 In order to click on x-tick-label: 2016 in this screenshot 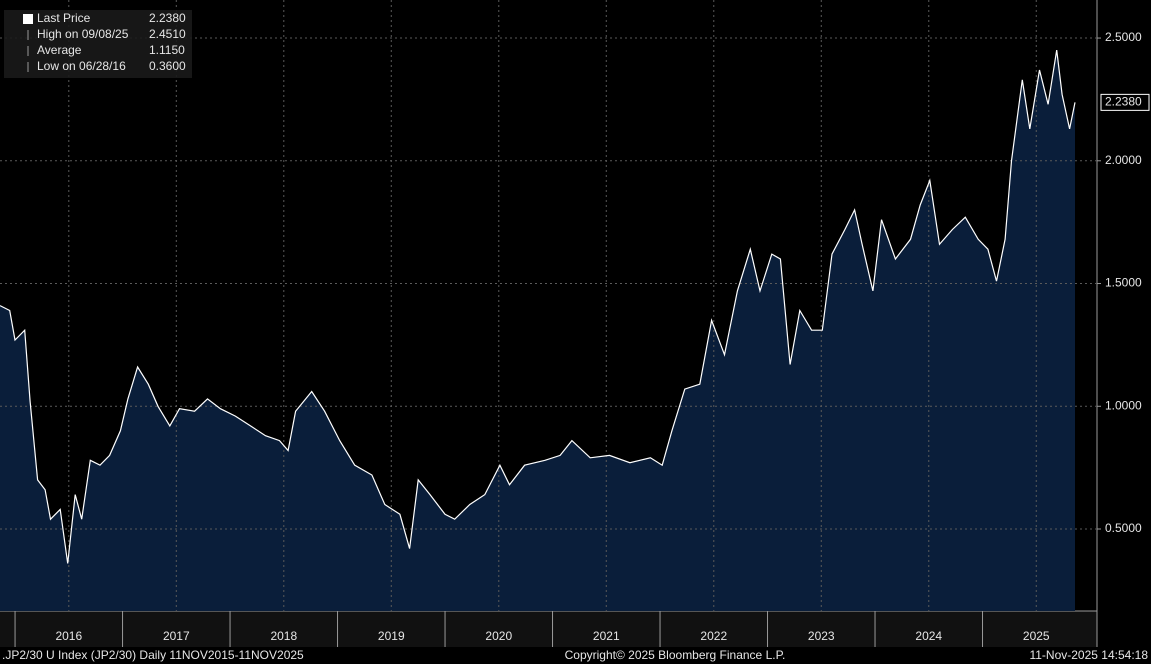, I will do `click(68, 636)`.